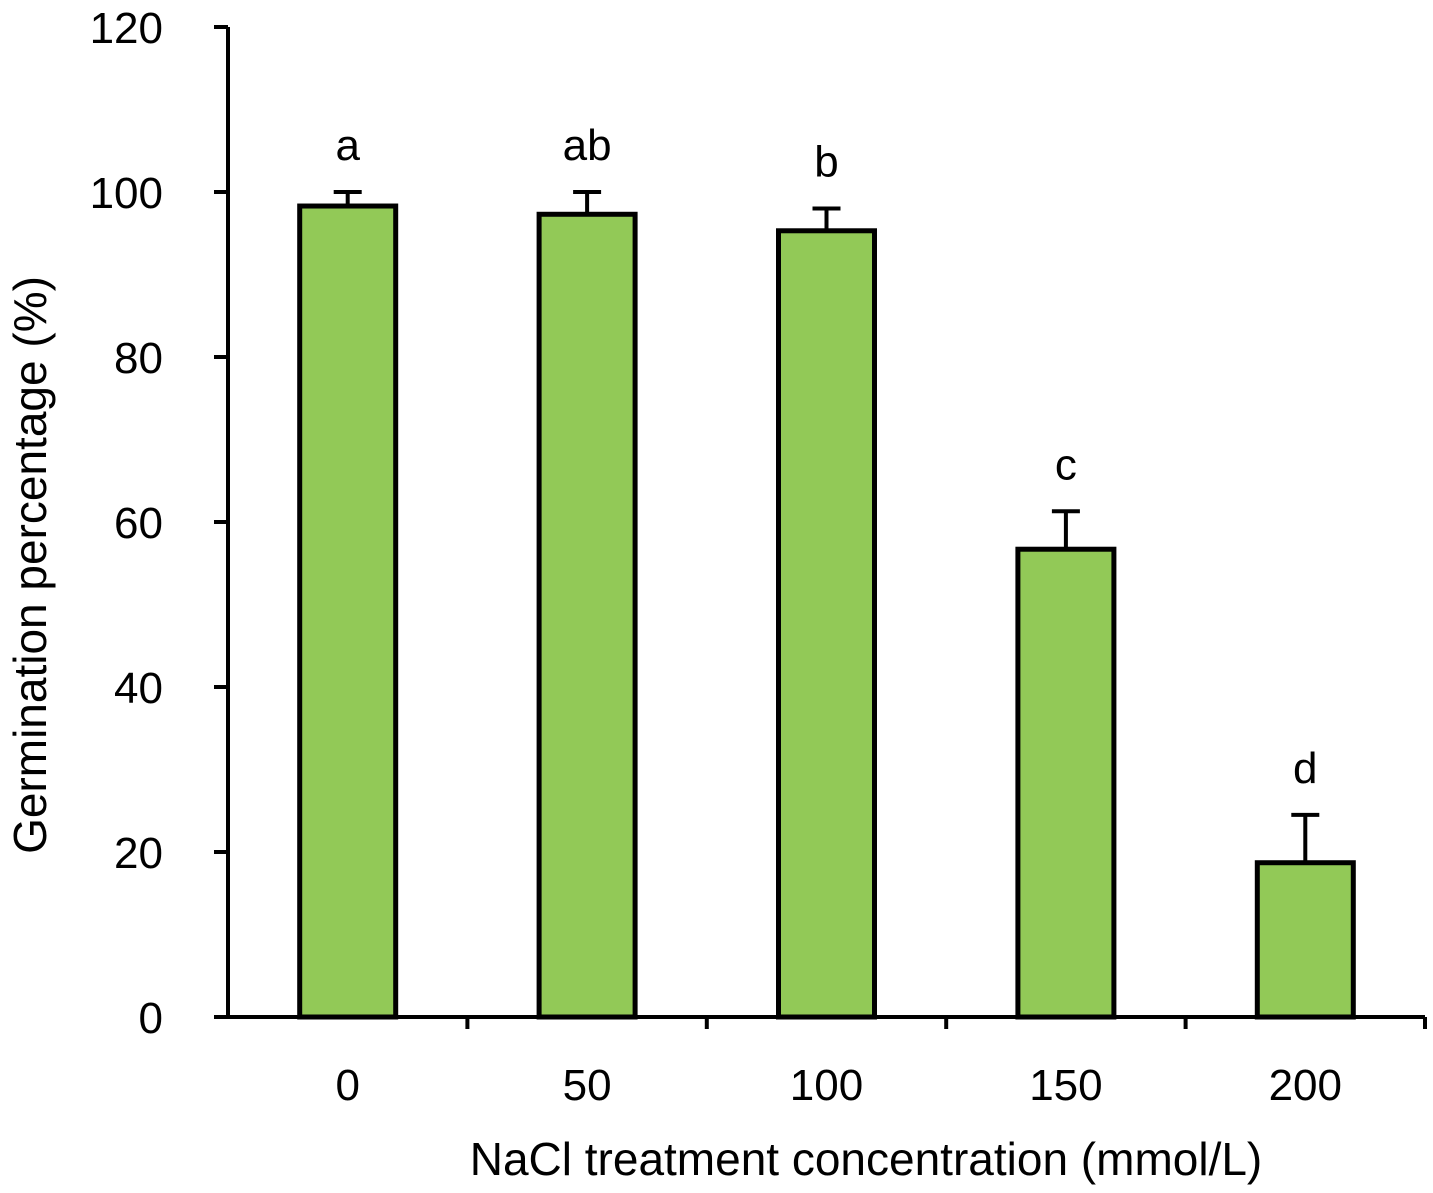 This screenshot has height=1193, width=1433. Describe the element at coordinates (1066, 464) in the screenshot. I see `significance-label: c` at that location.